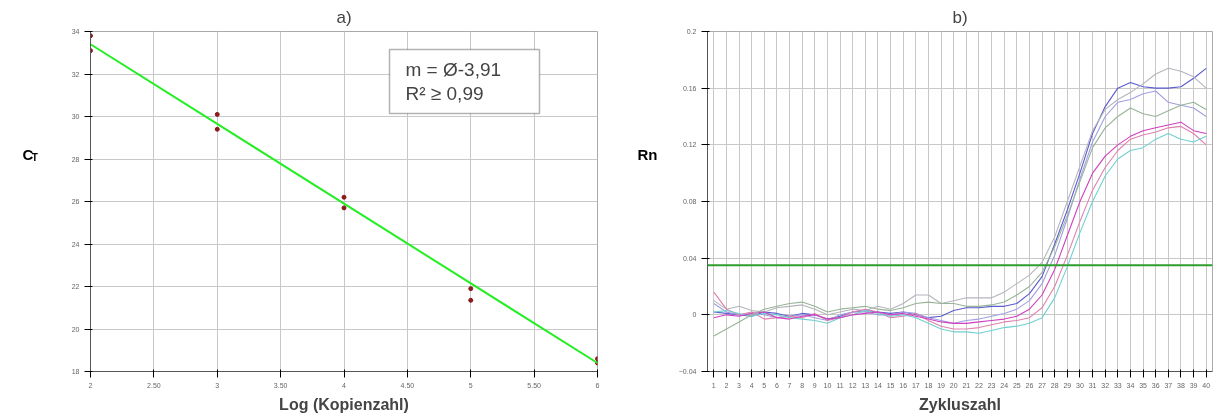 Image resolution: width=1231 pixels, height=419 pixels. Describe the element at coordinates (453, 69) in the screenshot. I see `annotation: m = Ø-3,91` at that location.